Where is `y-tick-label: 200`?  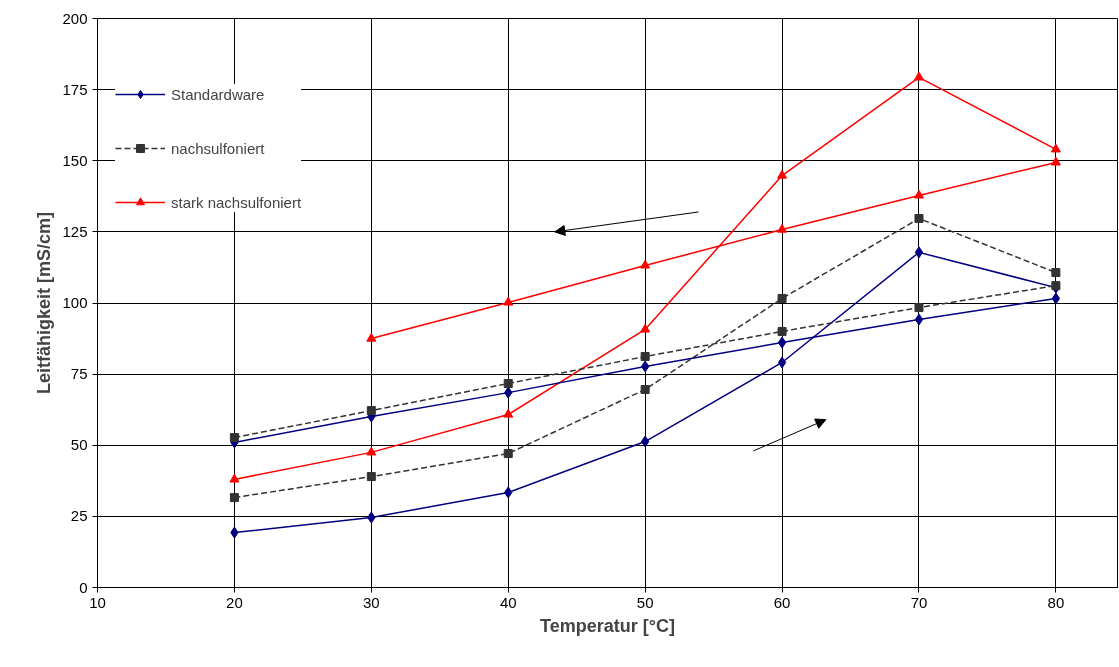
y-tick-label: 200 is located at coordinates (75, 18).